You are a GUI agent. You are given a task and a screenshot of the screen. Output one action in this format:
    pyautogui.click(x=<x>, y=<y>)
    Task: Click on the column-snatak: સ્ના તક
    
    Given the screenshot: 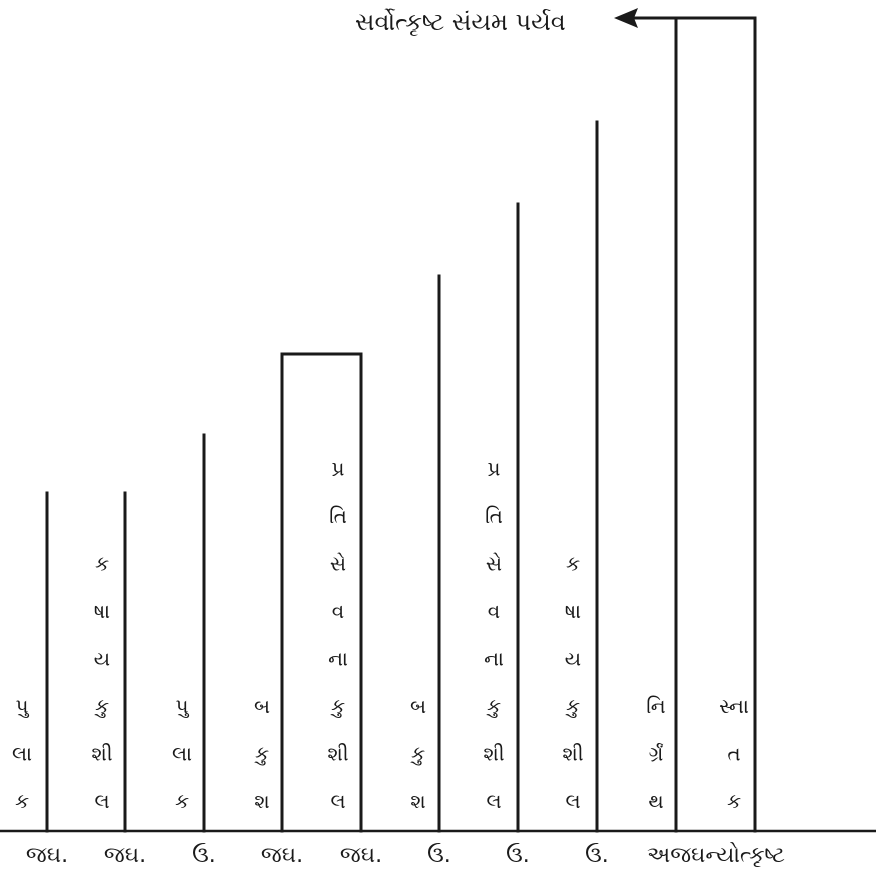 What is the action you would take?
    pyautogui.click(x=734, y=753)
    